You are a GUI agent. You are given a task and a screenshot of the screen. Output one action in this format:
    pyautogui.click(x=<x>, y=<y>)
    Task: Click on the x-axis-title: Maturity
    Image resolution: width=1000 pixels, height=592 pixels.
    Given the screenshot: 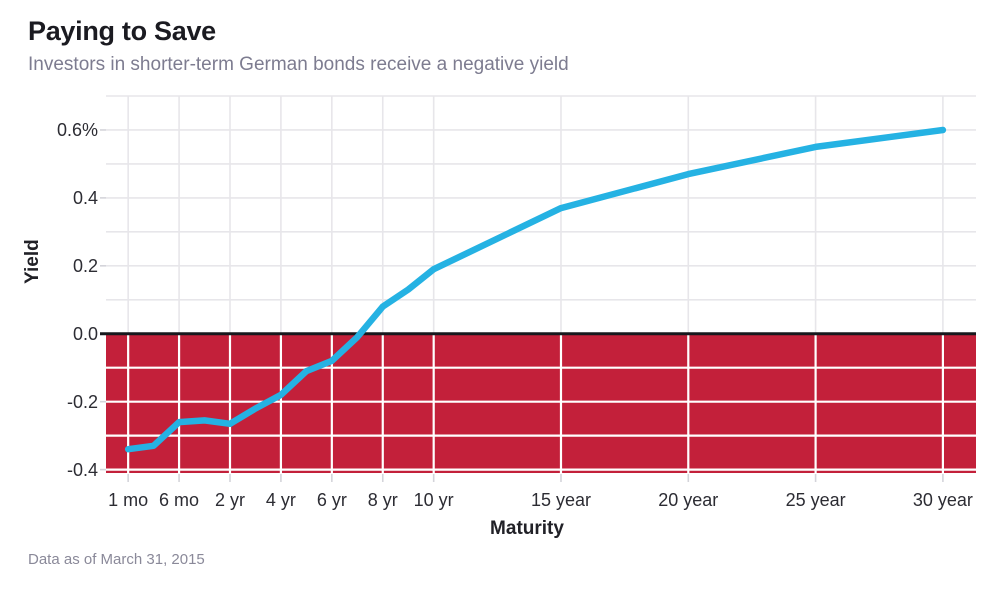 What is the action you would take?
    pyautogui.click(x=527, y=528)
    